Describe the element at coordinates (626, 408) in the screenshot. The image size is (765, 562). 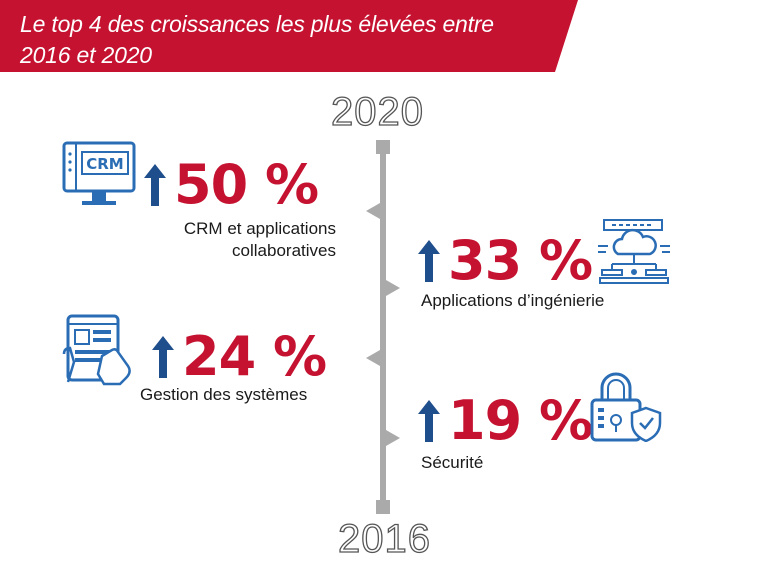
I see `padlock-shield-icon` at that location.